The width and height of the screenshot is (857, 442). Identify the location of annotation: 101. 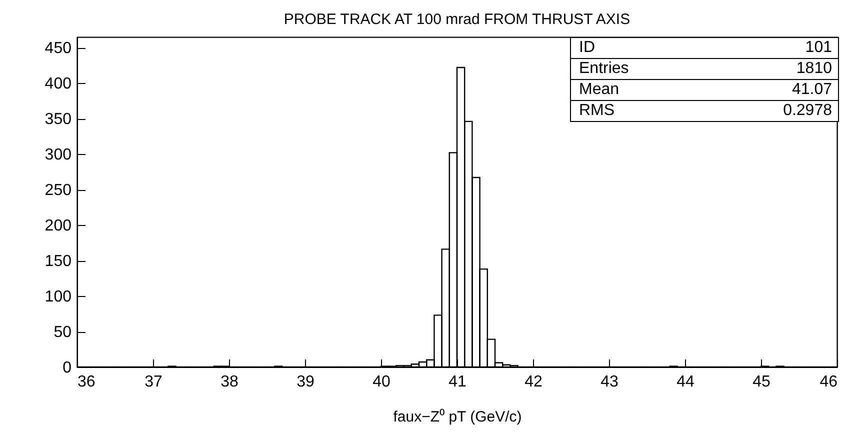
(771, 48).